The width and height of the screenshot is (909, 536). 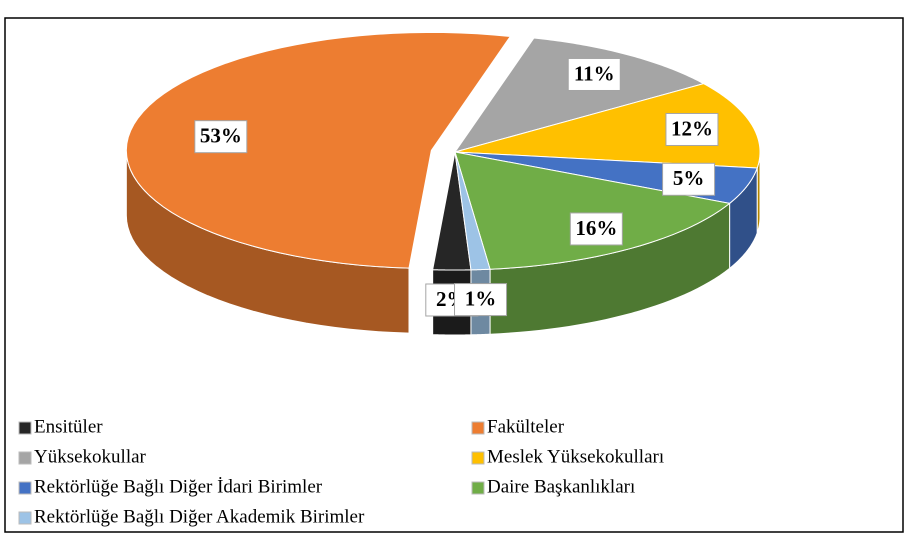 What do you see at coordinates (178, 486) in the screenshot?
I see `legend-label: Rektörlüğe Bağlı Diğer İdari Birimler` at bounding box center [178, 486].